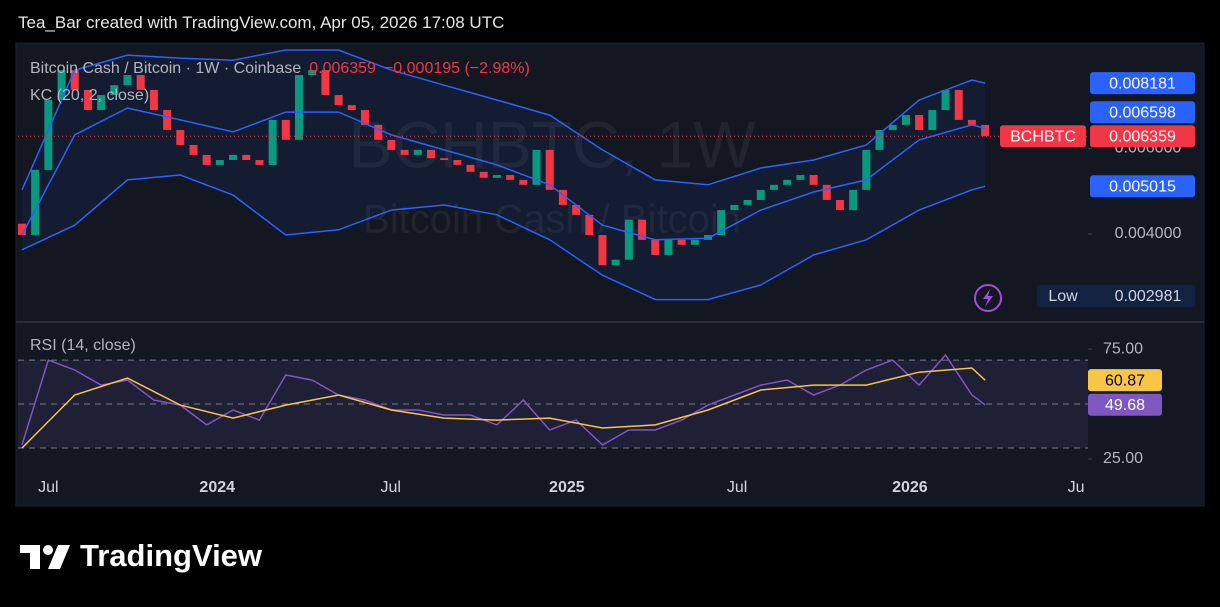  Describe the element at coordinates (1116, 295) in the screenshot. I see `low-label-bg` at that location.